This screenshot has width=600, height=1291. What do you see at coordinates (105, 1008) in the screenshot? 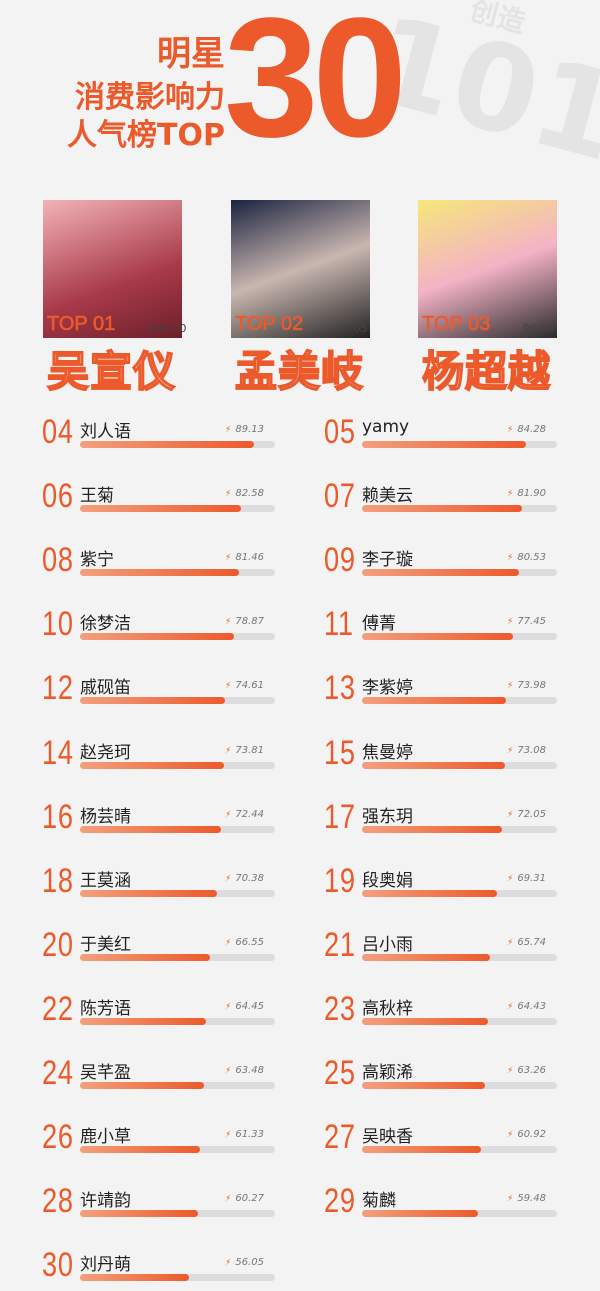
I see `name: 陈芳语` at bounding box center [105, 1008].